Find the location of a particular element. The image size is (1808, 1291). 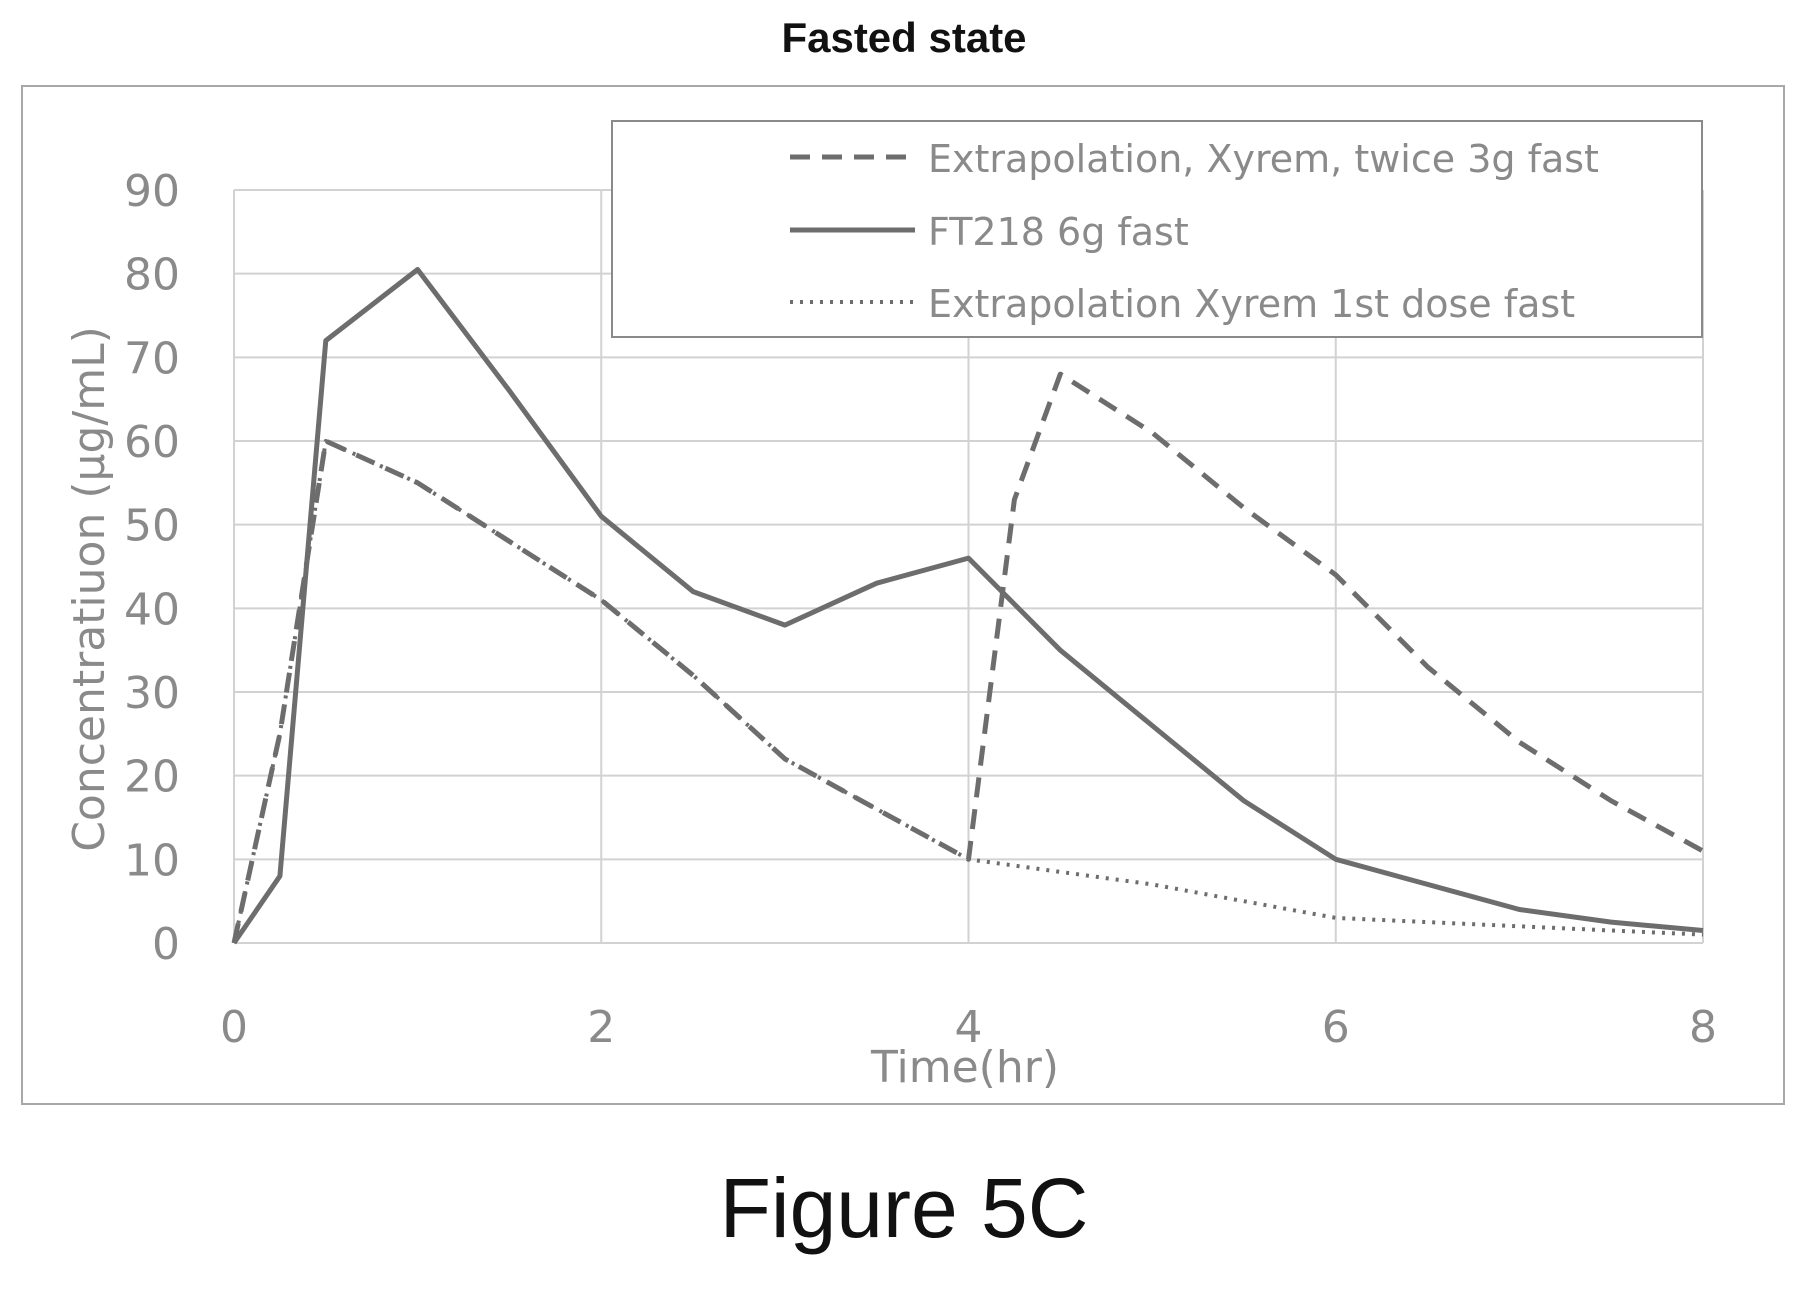

y-tick-label: 10 is located at coordinates (152, 860).